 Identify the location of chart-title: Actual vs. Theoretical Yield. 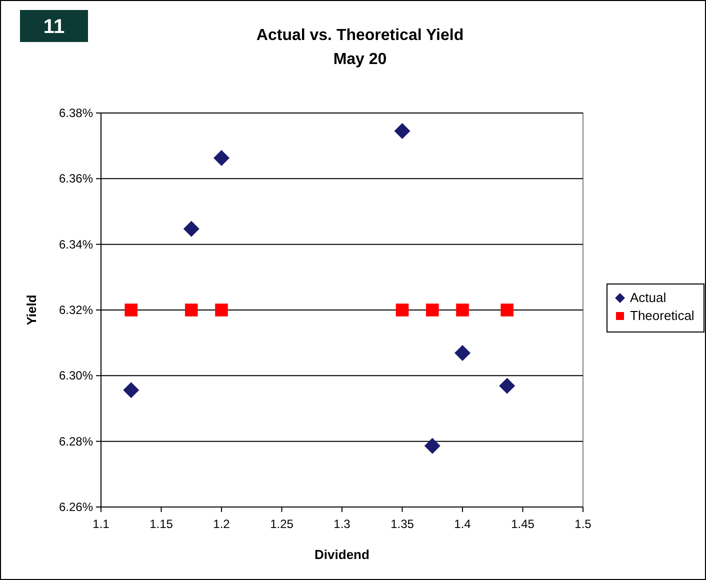
(360, 35).